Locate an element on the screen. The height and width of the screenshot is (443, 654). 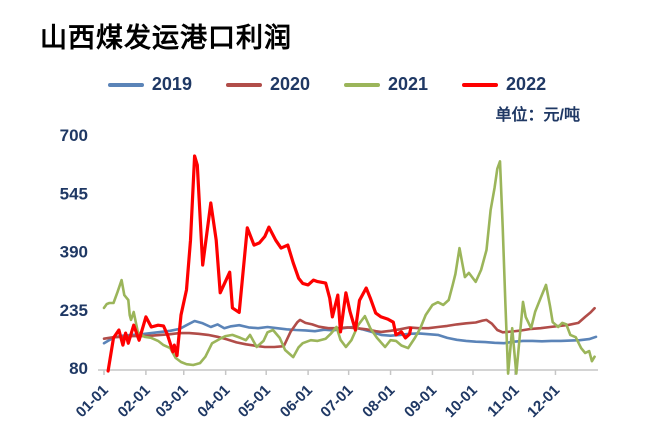
x-axis-tick-label: 09-01 is located at coordinates (420, 401).